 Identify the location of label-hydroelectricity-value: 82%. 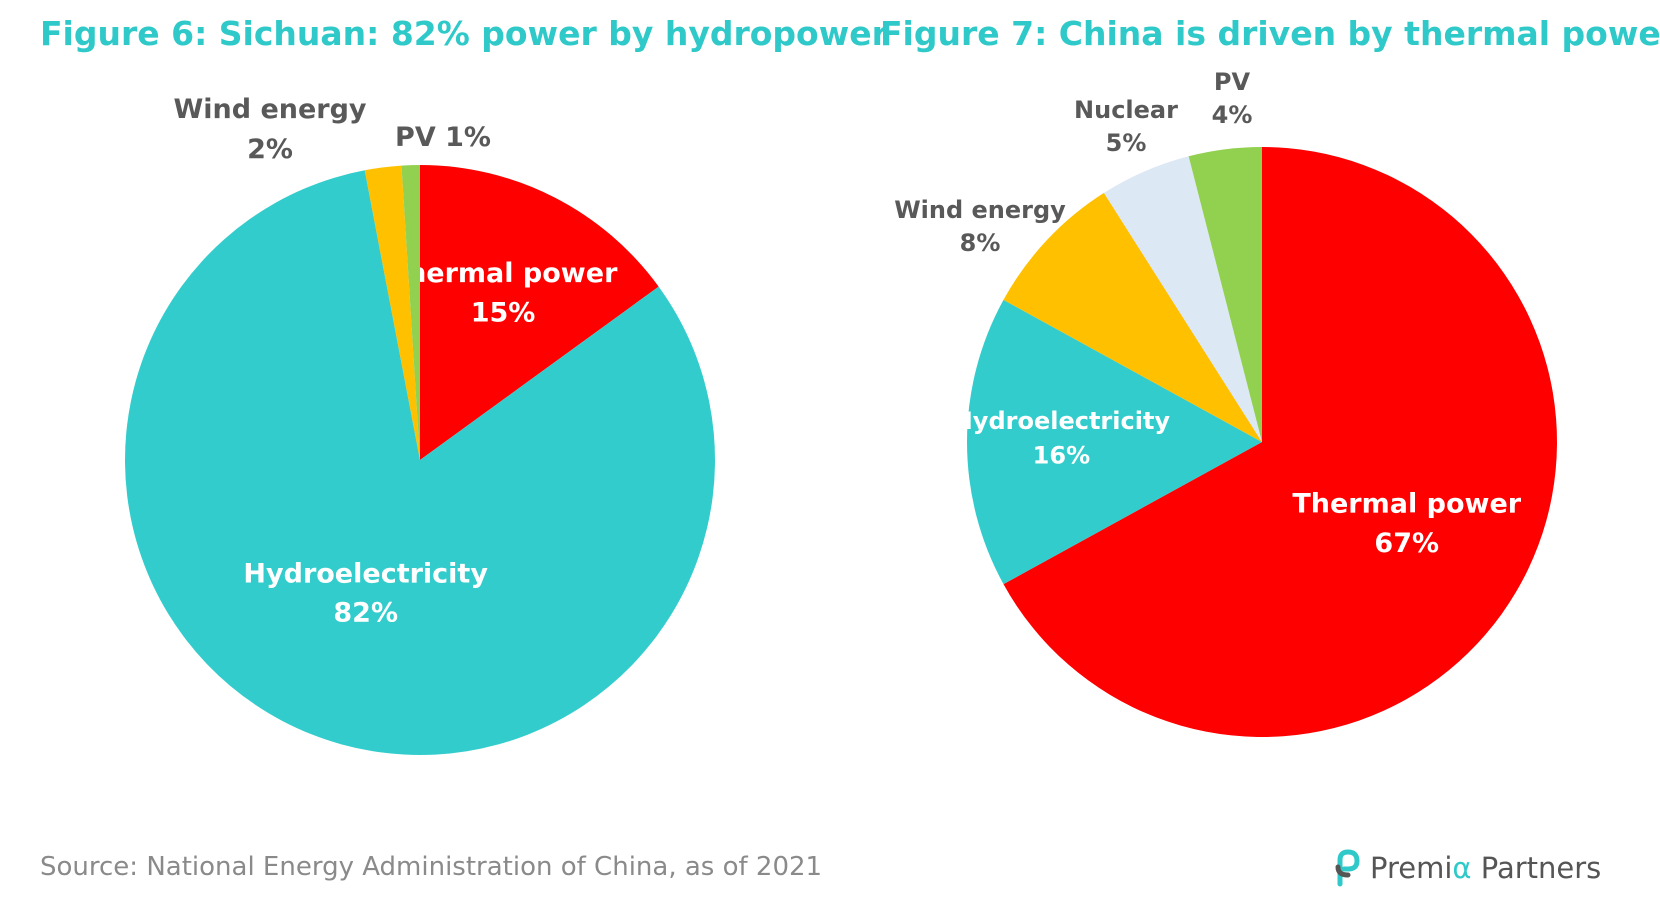
(365, 612).